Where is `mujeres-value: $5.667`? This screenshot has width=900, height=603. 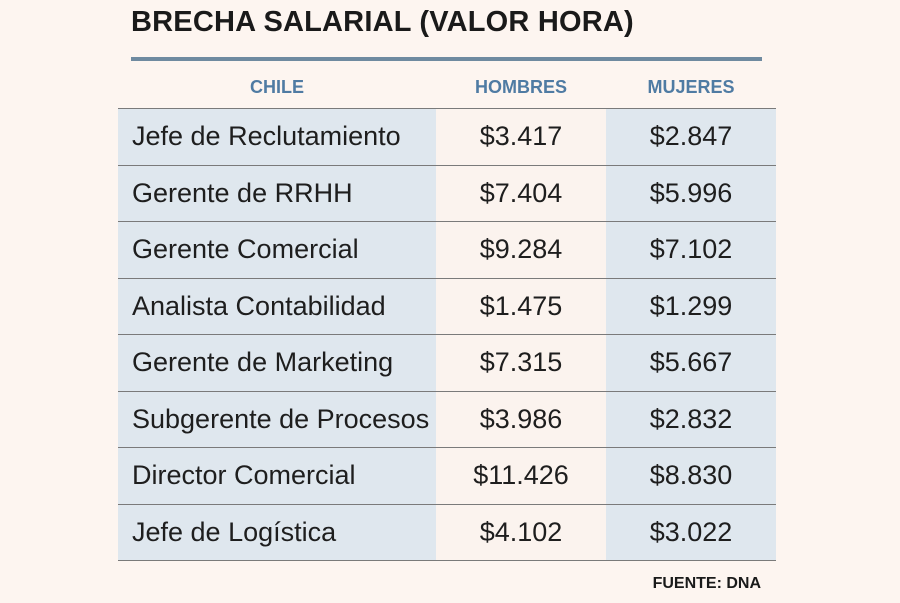 mujeres-value: $5.667 is located at coordinates (691, 363).